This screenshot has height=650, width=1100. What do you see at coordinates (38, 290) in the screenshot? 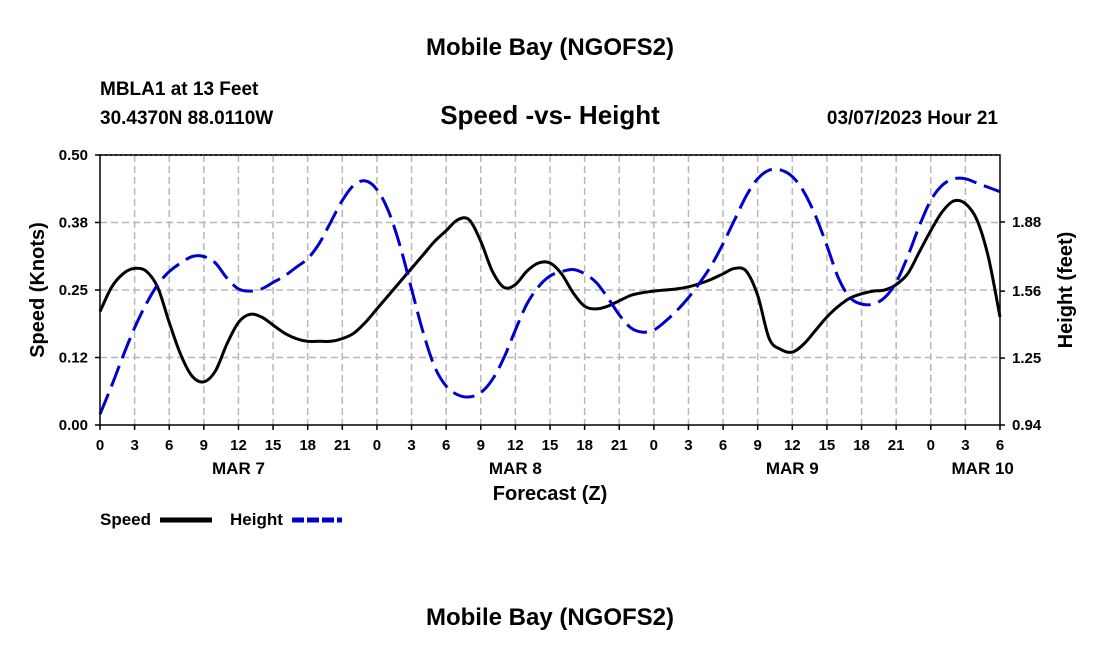
I see `y-left-axis-title: Speed (Knots)` at bounding box center [38, 290].